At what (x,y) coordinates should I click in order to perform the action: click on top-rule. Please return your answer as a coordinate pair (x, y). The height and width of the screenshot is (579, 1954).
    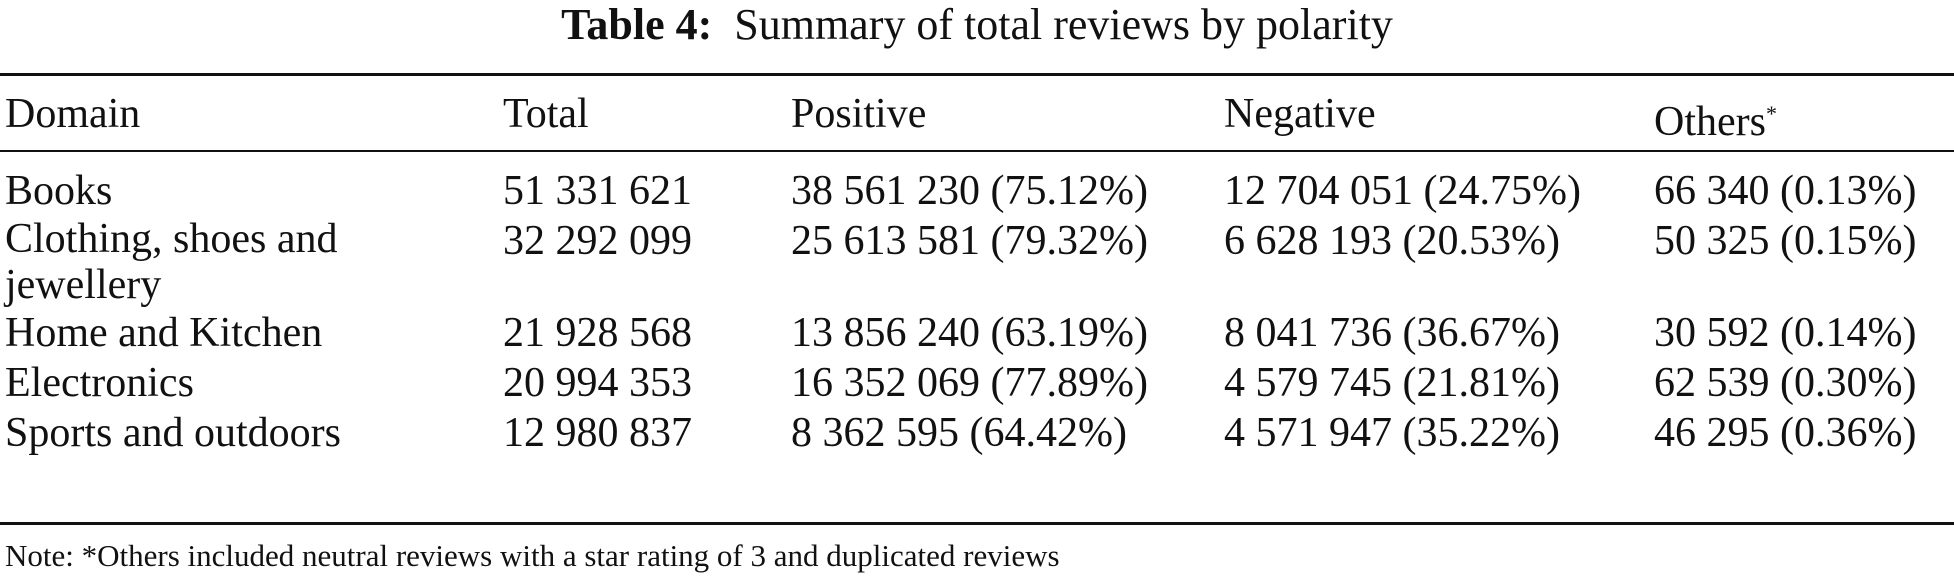
    Looking at the image, I should click on (977, 74).